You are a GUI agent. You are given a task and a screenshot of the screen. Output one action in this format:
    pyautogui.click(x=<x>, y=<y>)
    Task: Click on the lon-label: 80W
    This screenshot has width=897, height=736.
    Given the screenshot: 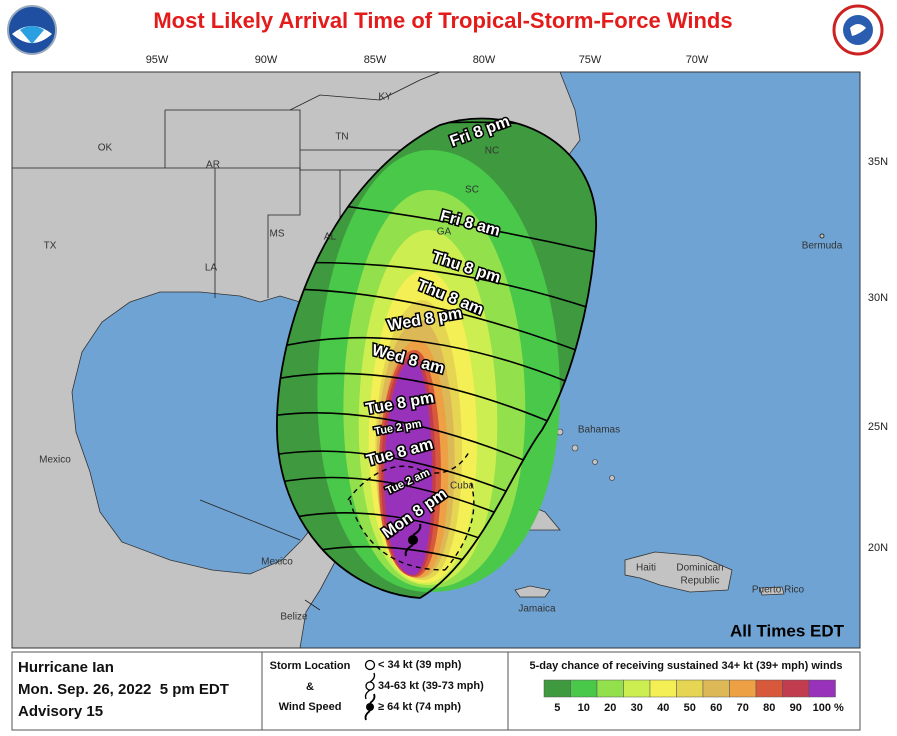 What is the action you would take?
    pyautogui.click(x=484, y=60)
    